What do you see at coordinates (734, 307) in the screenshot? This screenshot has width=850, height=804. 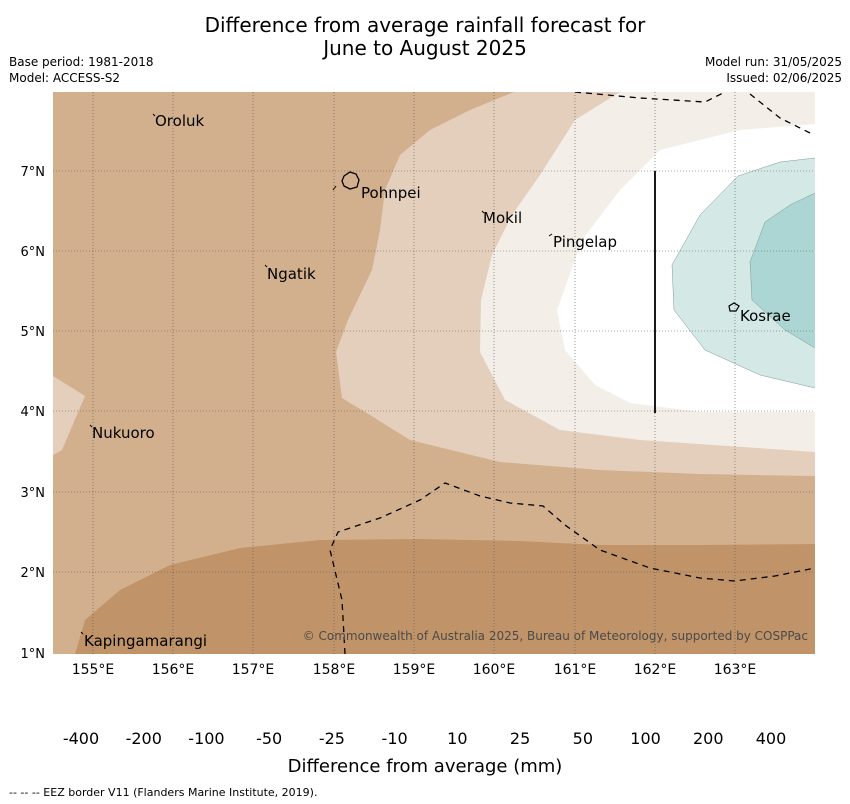 I see `kosrae-island-icon` at bounding box center [734, 307].